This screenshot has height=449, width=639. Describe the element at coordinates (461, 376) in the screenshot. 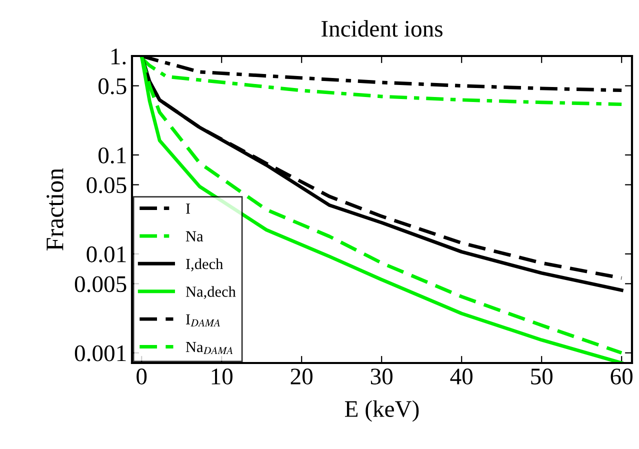

I see `x-tick-label: 40` at that location.